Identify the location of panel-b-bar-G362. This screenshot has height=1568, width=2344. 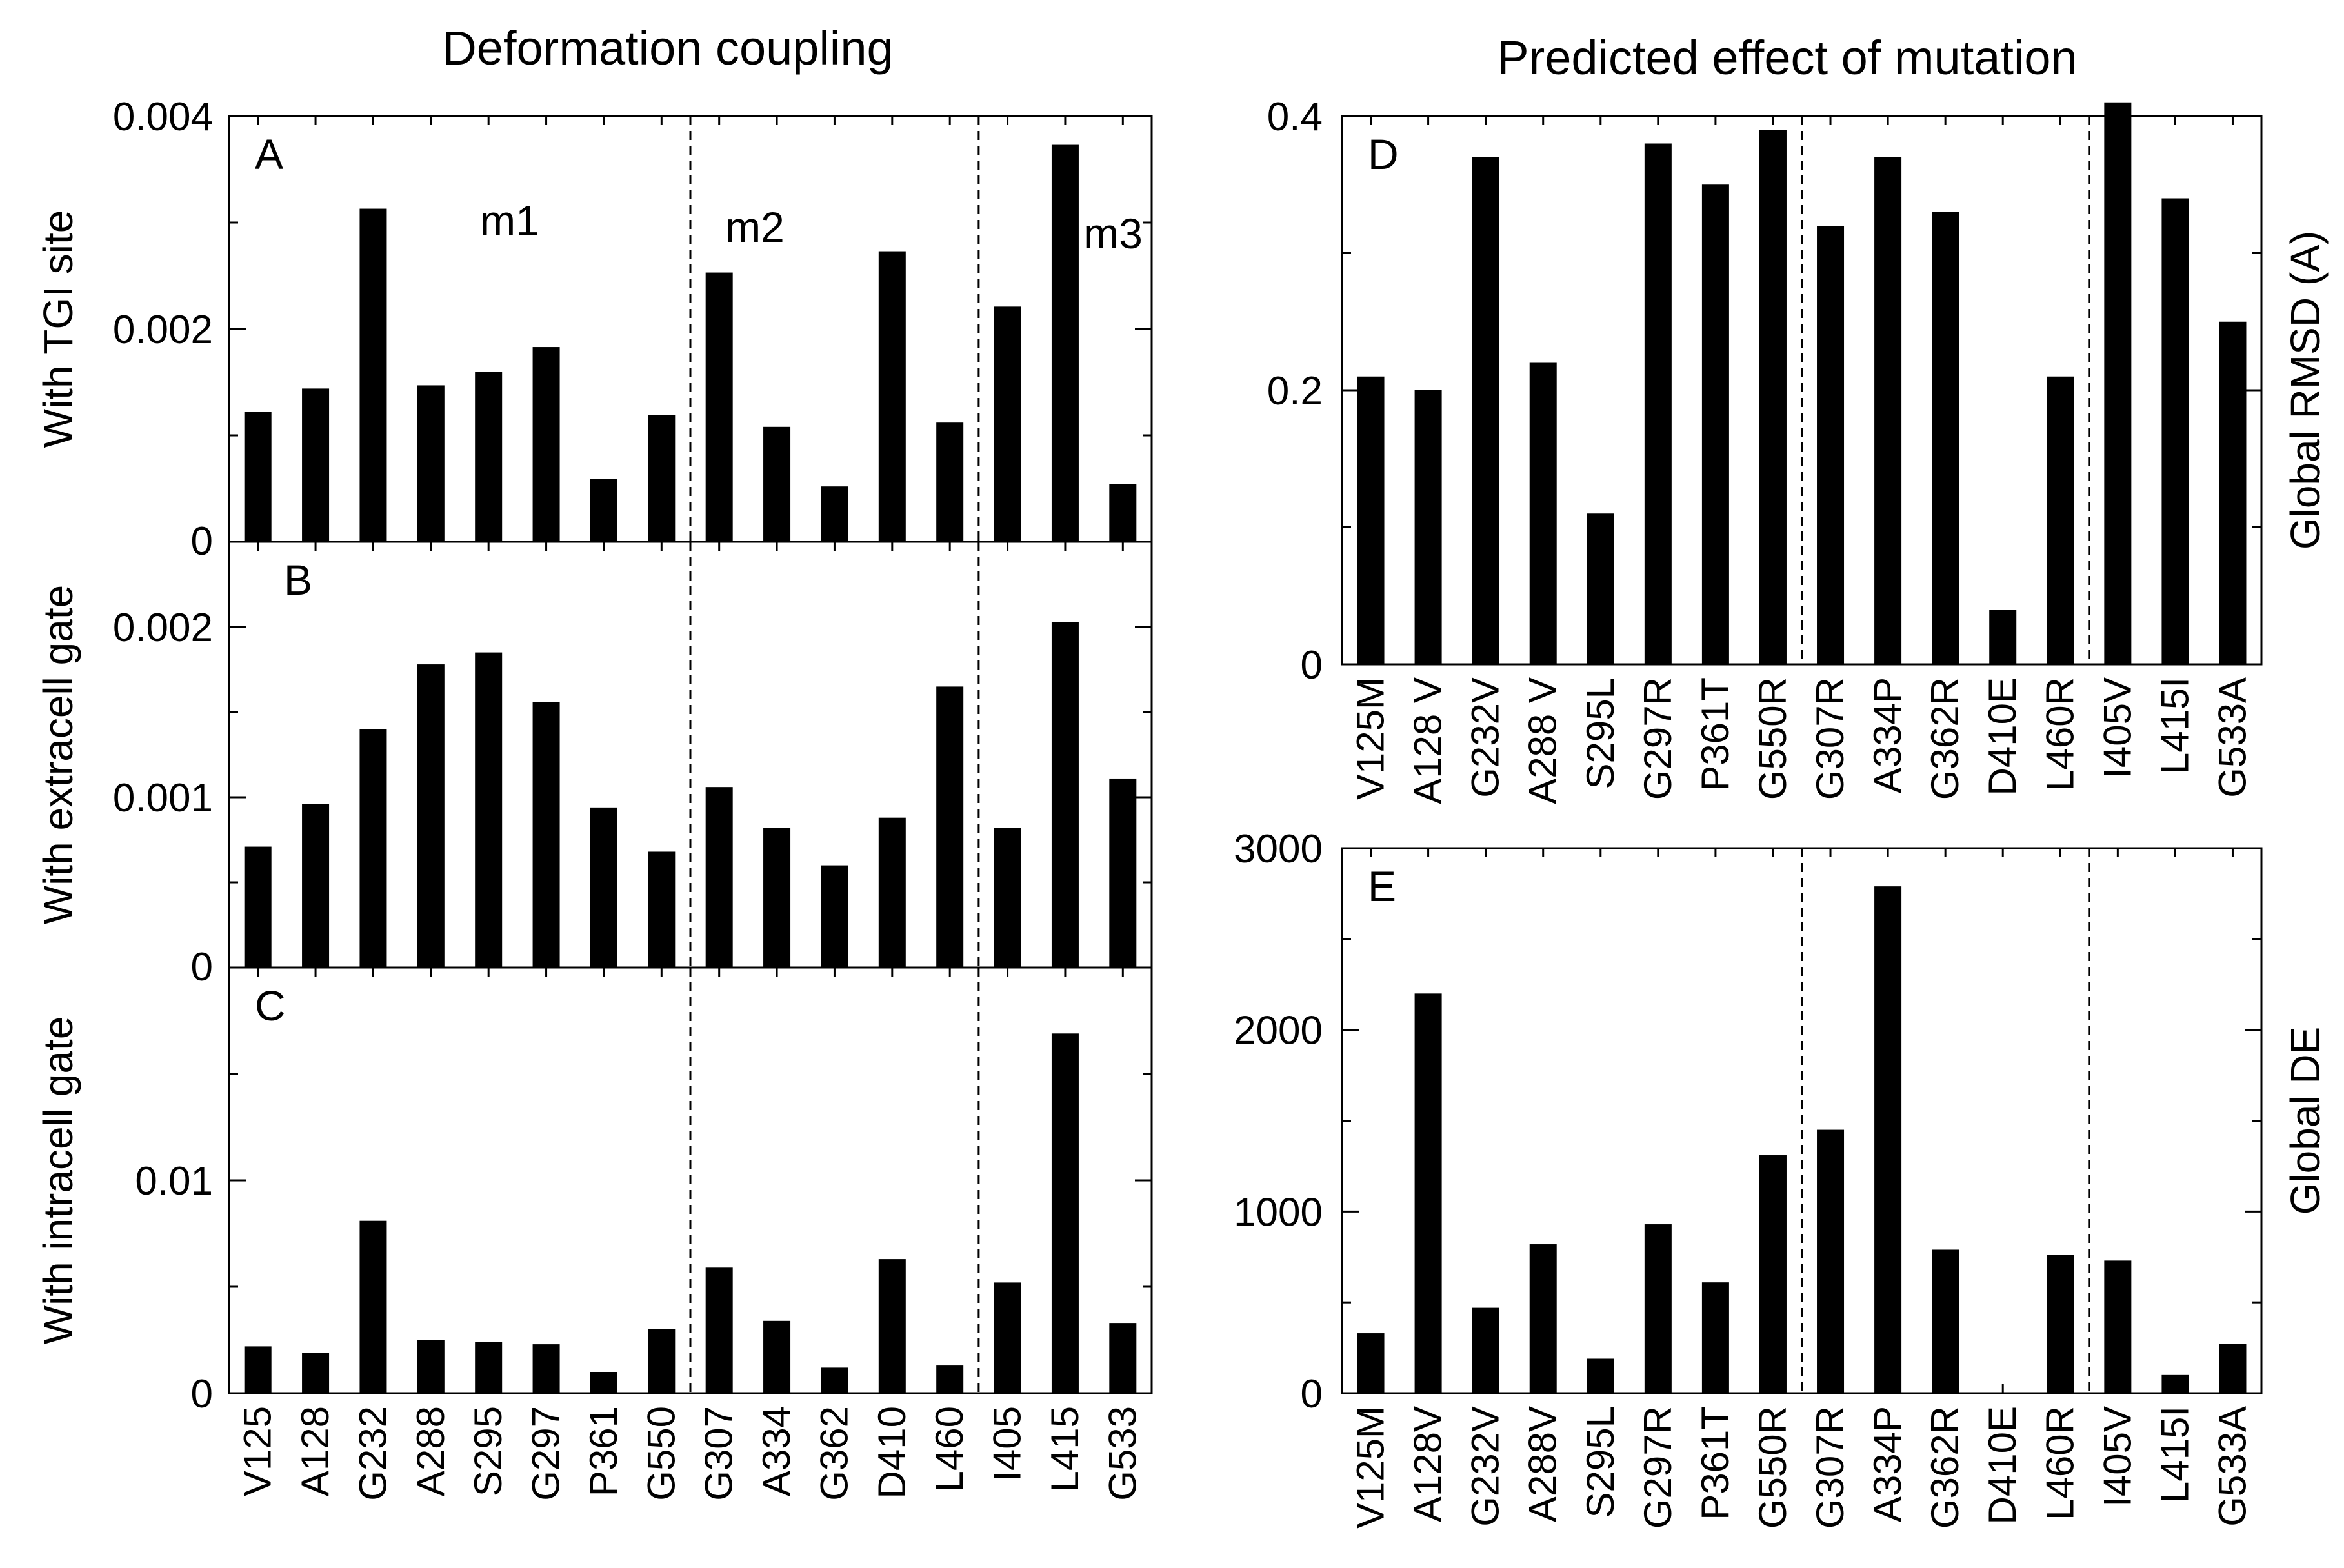
(834, 917).